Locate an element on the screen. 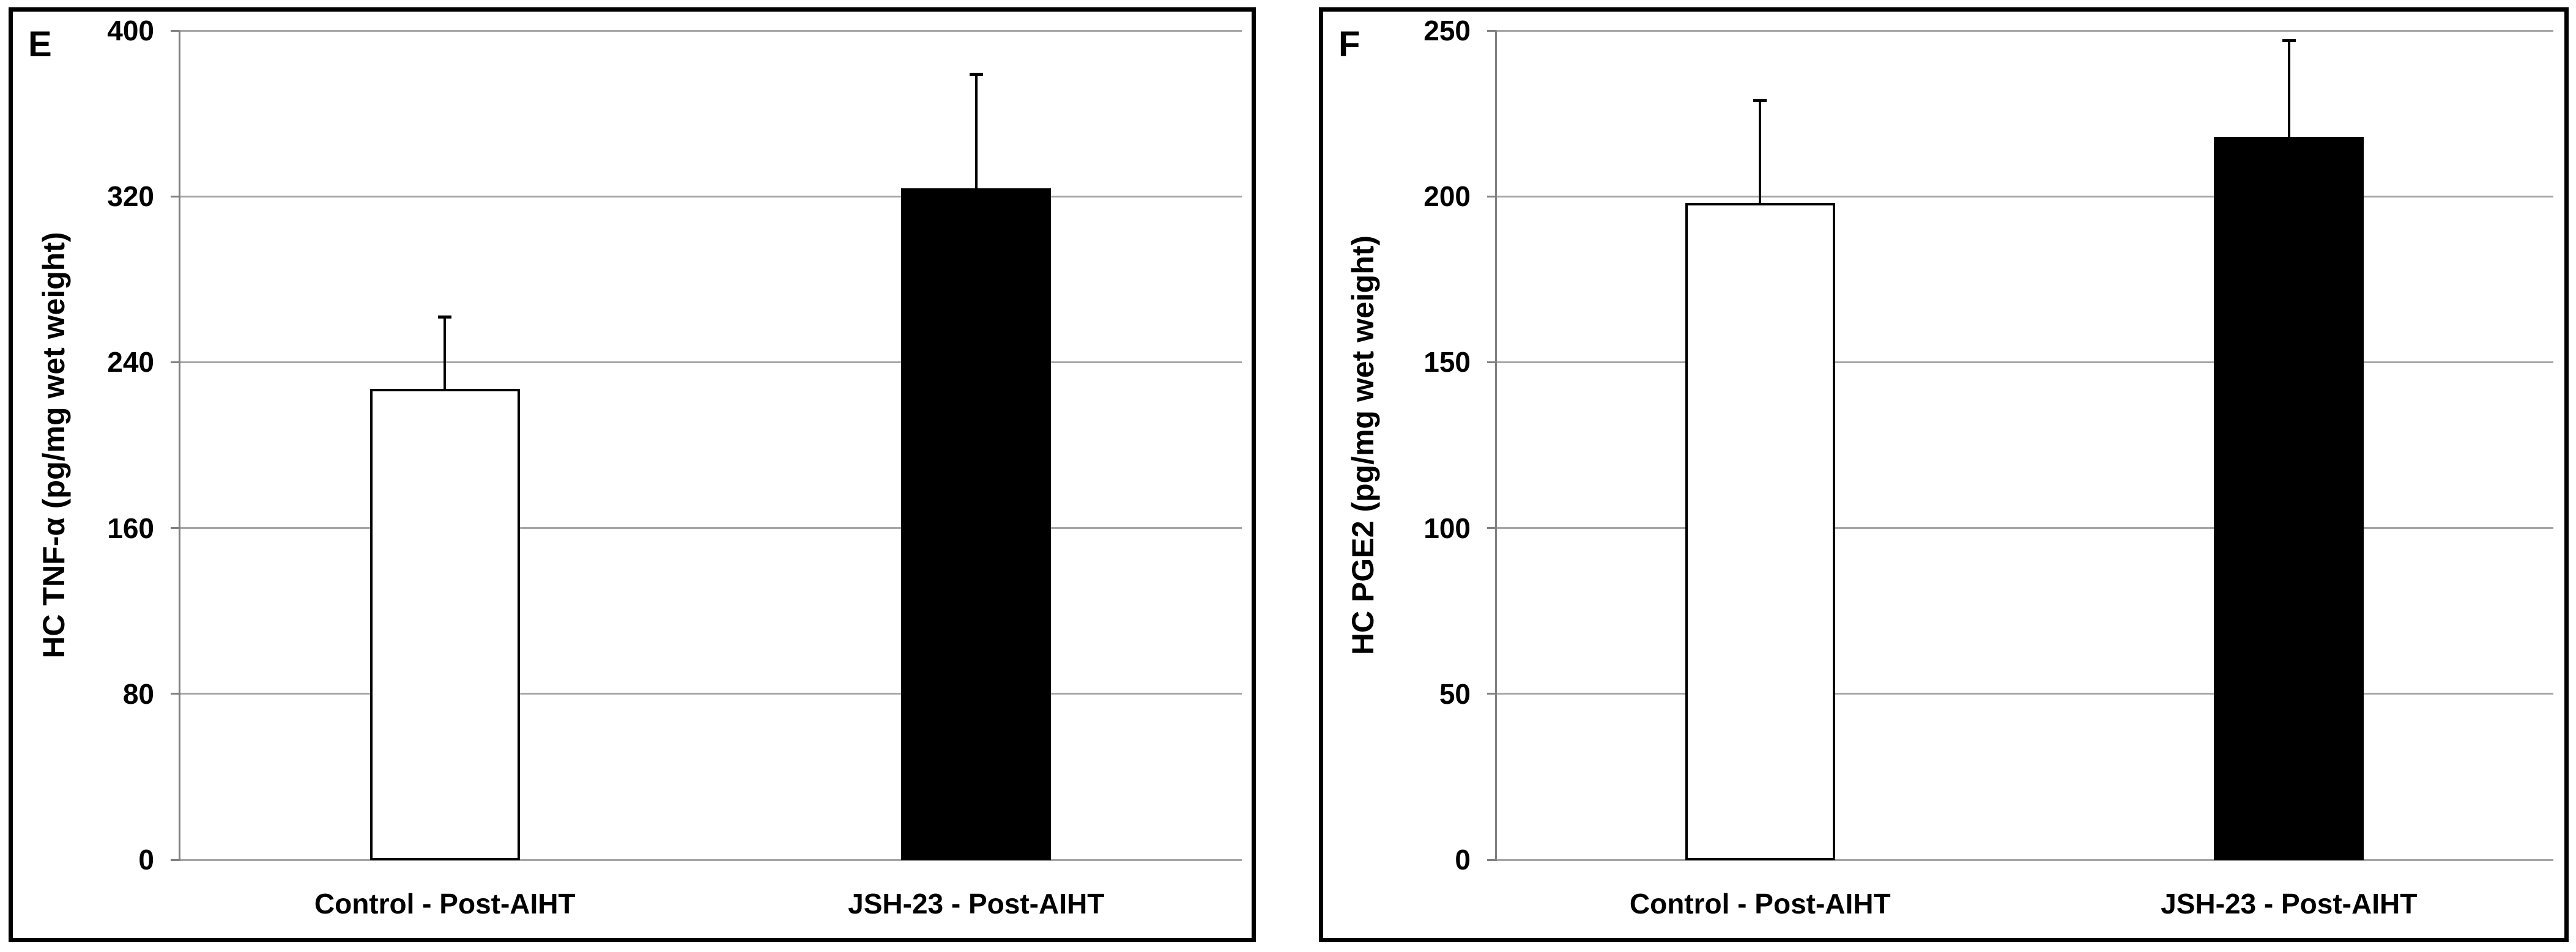  panel-f-y-axis-title: HC PGE2 (pg/mg wet weight) is located at coordinates (1363, 445).